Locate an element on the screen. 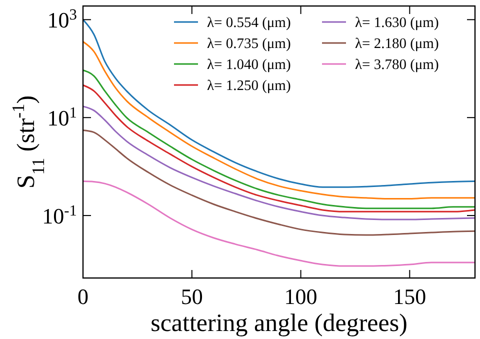 Image resolution: width=480 pixels, height=339 pixels. x-tick-label: 100 is located at coordinates (301, 296).